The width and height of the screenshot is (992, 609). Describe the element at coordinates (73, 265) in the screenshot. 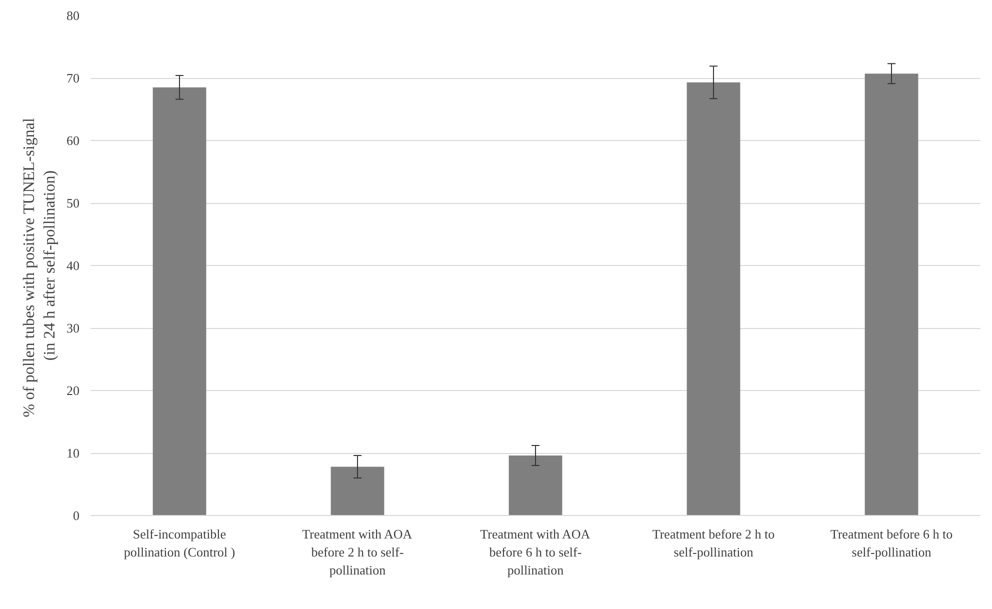

I see `y-tick-label: 40` at that location.